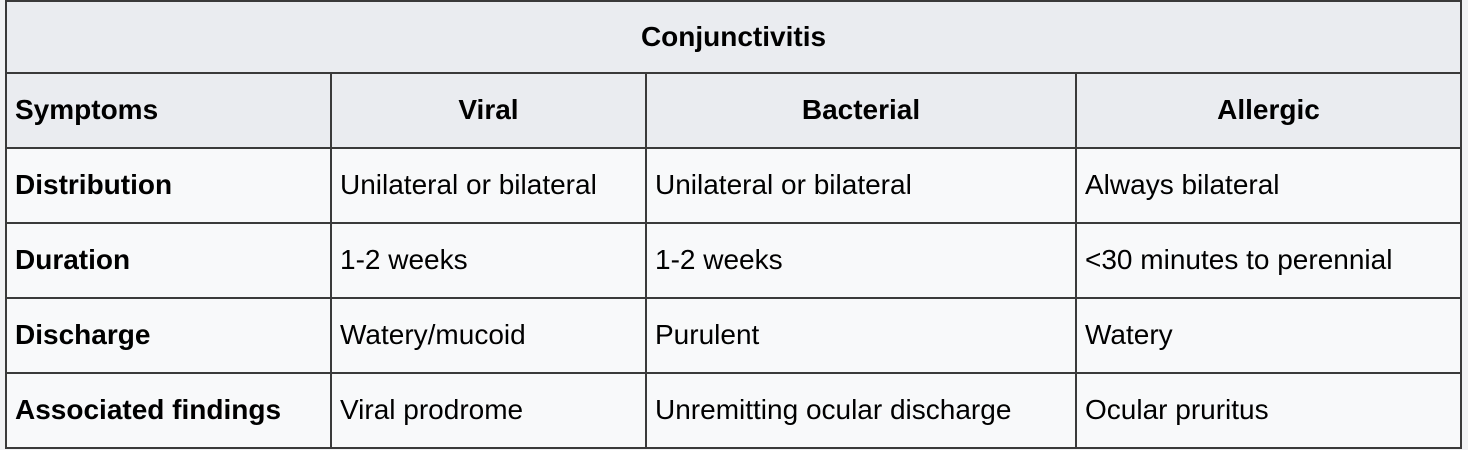 The height and width of the screenshot is (450, 1468). I want to click on row-label: Associated findings, so click(168, 410).